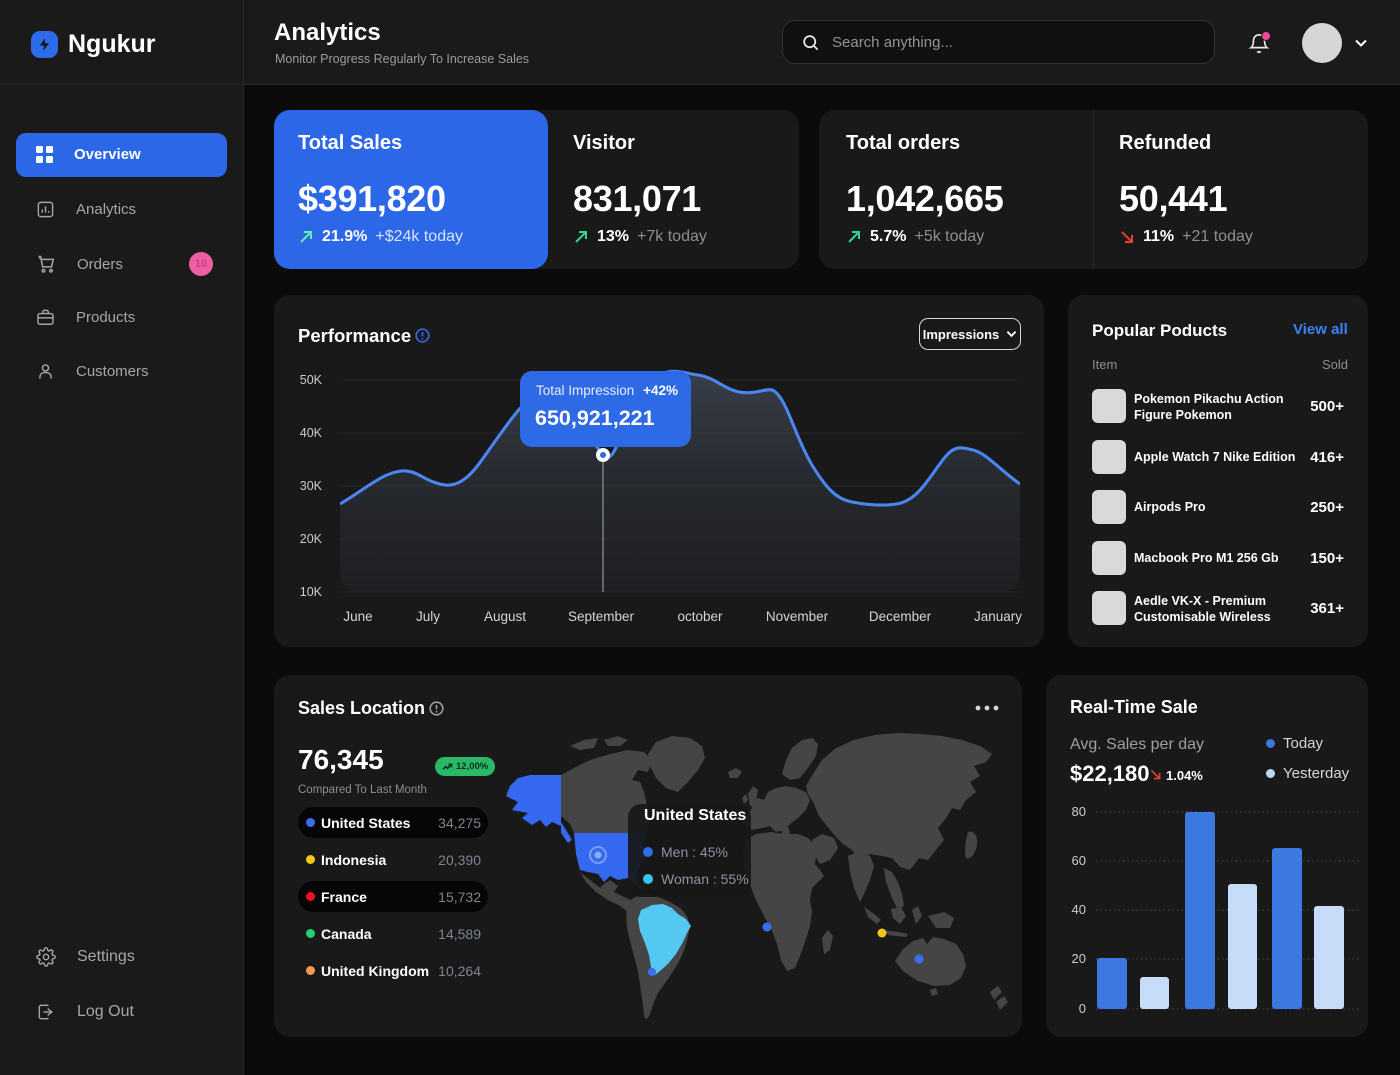 Image resolution: width=1400 pixels, height=1075 pixels. What do you see at coordinates (311, 592) in the screenshot?
I see `svg-text: 10K` at bounding box center [311, 592].